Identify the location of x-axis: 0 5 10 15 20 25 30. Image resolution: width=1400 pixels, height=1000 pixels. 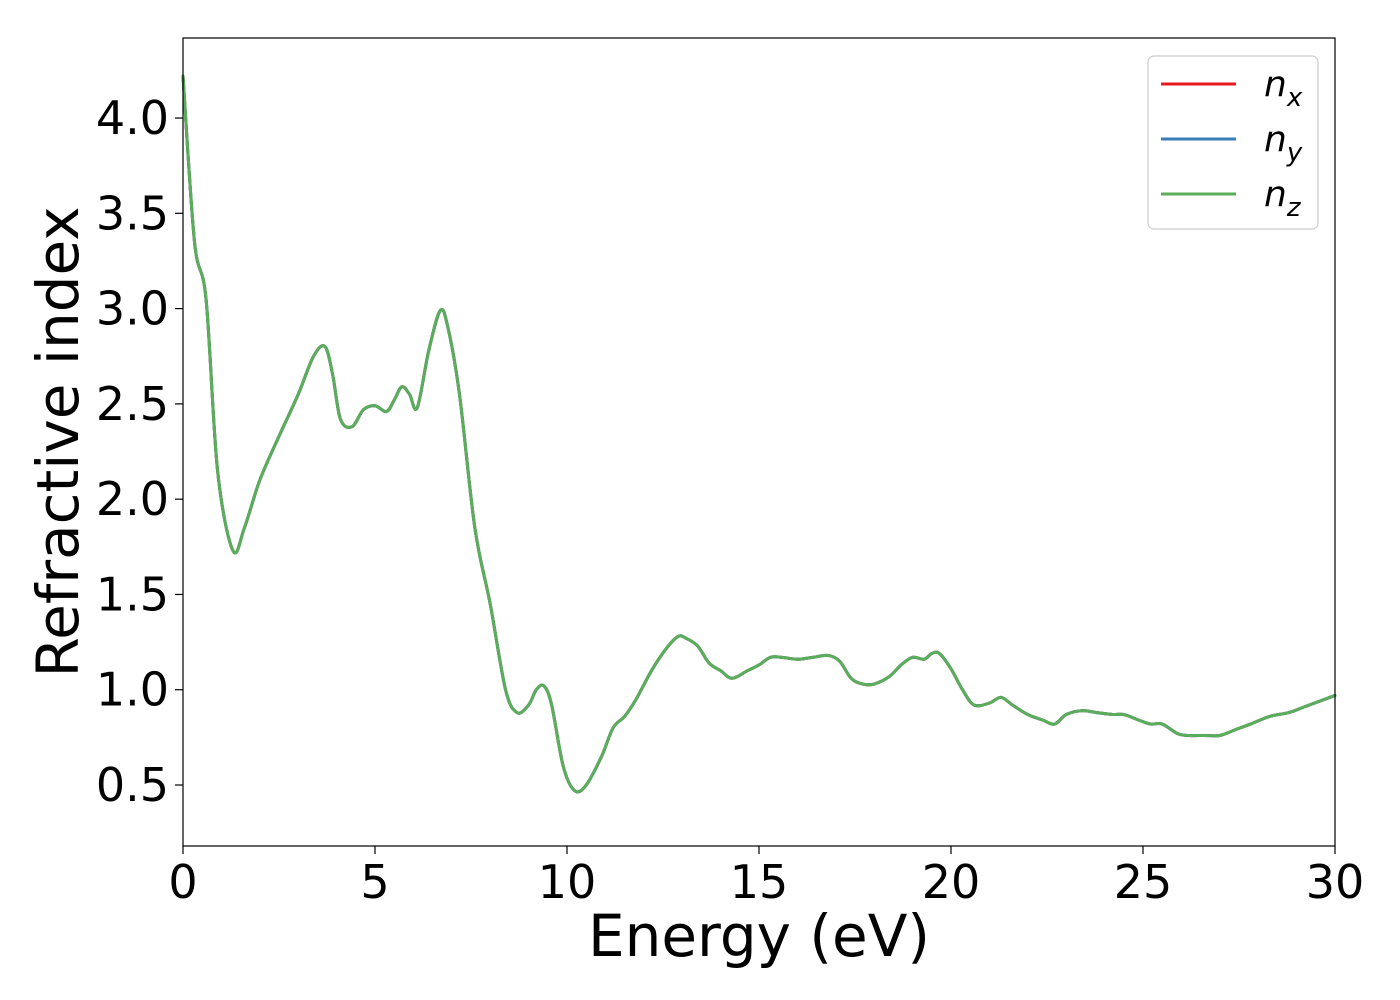
(766, 877).